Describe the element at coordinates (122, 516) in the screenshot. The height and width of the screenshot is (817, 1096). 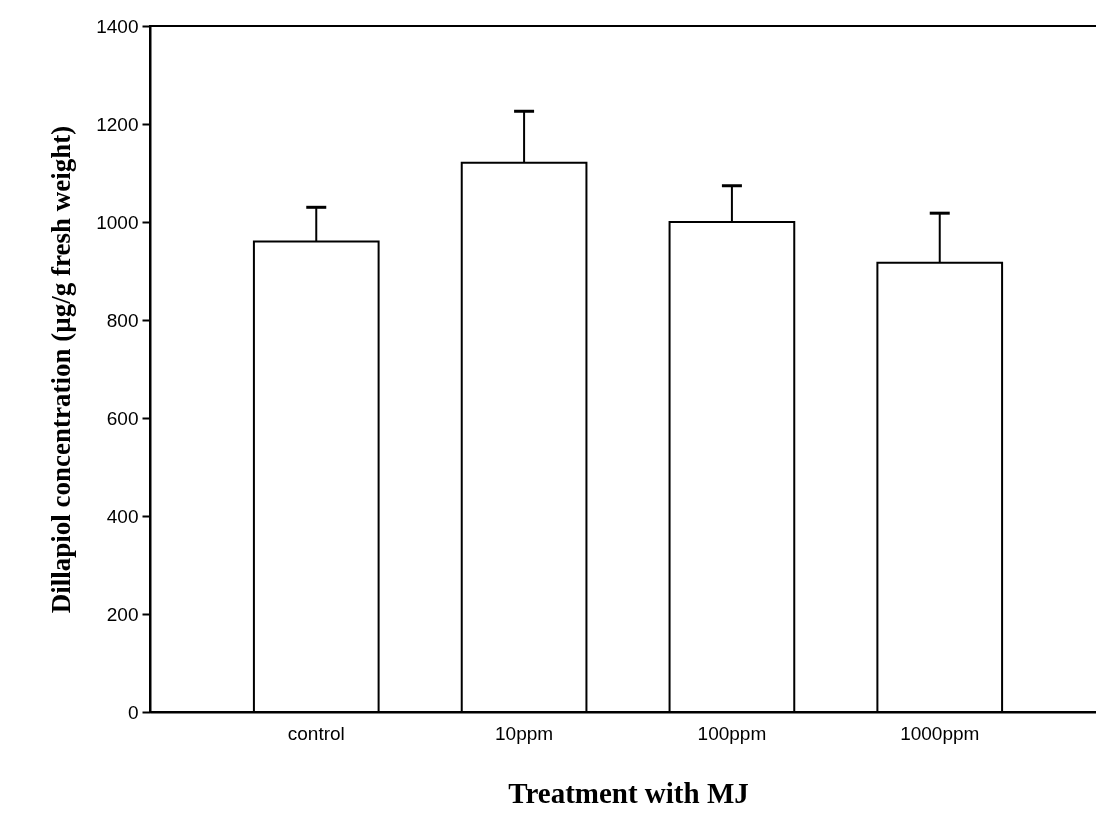
I see `y-tick-label: 400` at that location.